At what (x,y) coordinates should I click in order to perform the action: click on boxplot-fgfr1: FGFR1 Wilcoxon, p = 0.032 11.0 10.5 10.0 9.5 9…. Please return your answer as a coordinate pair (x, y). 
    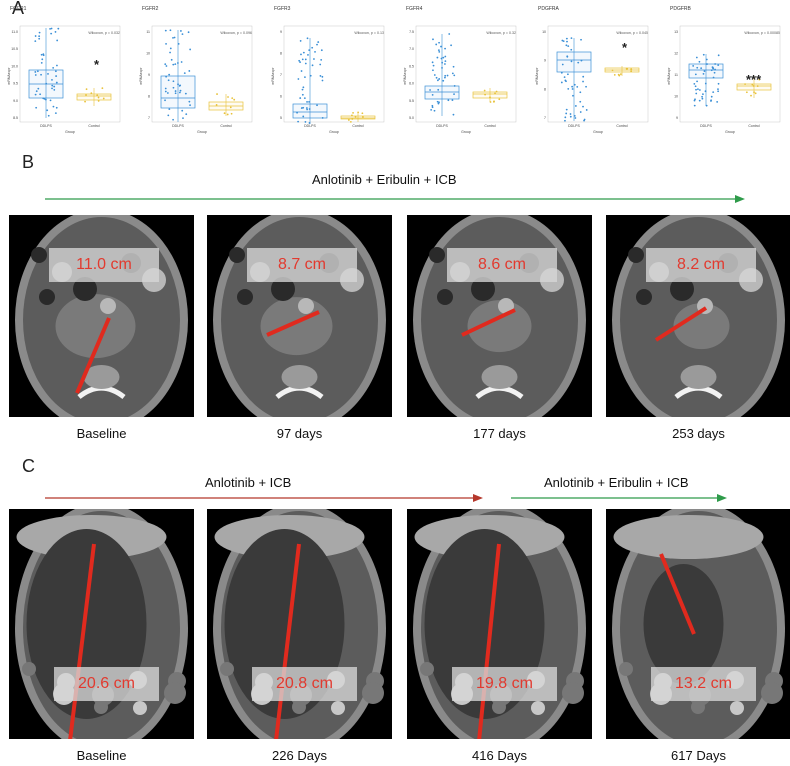
    Looking at the image, I should click on (65, 70).